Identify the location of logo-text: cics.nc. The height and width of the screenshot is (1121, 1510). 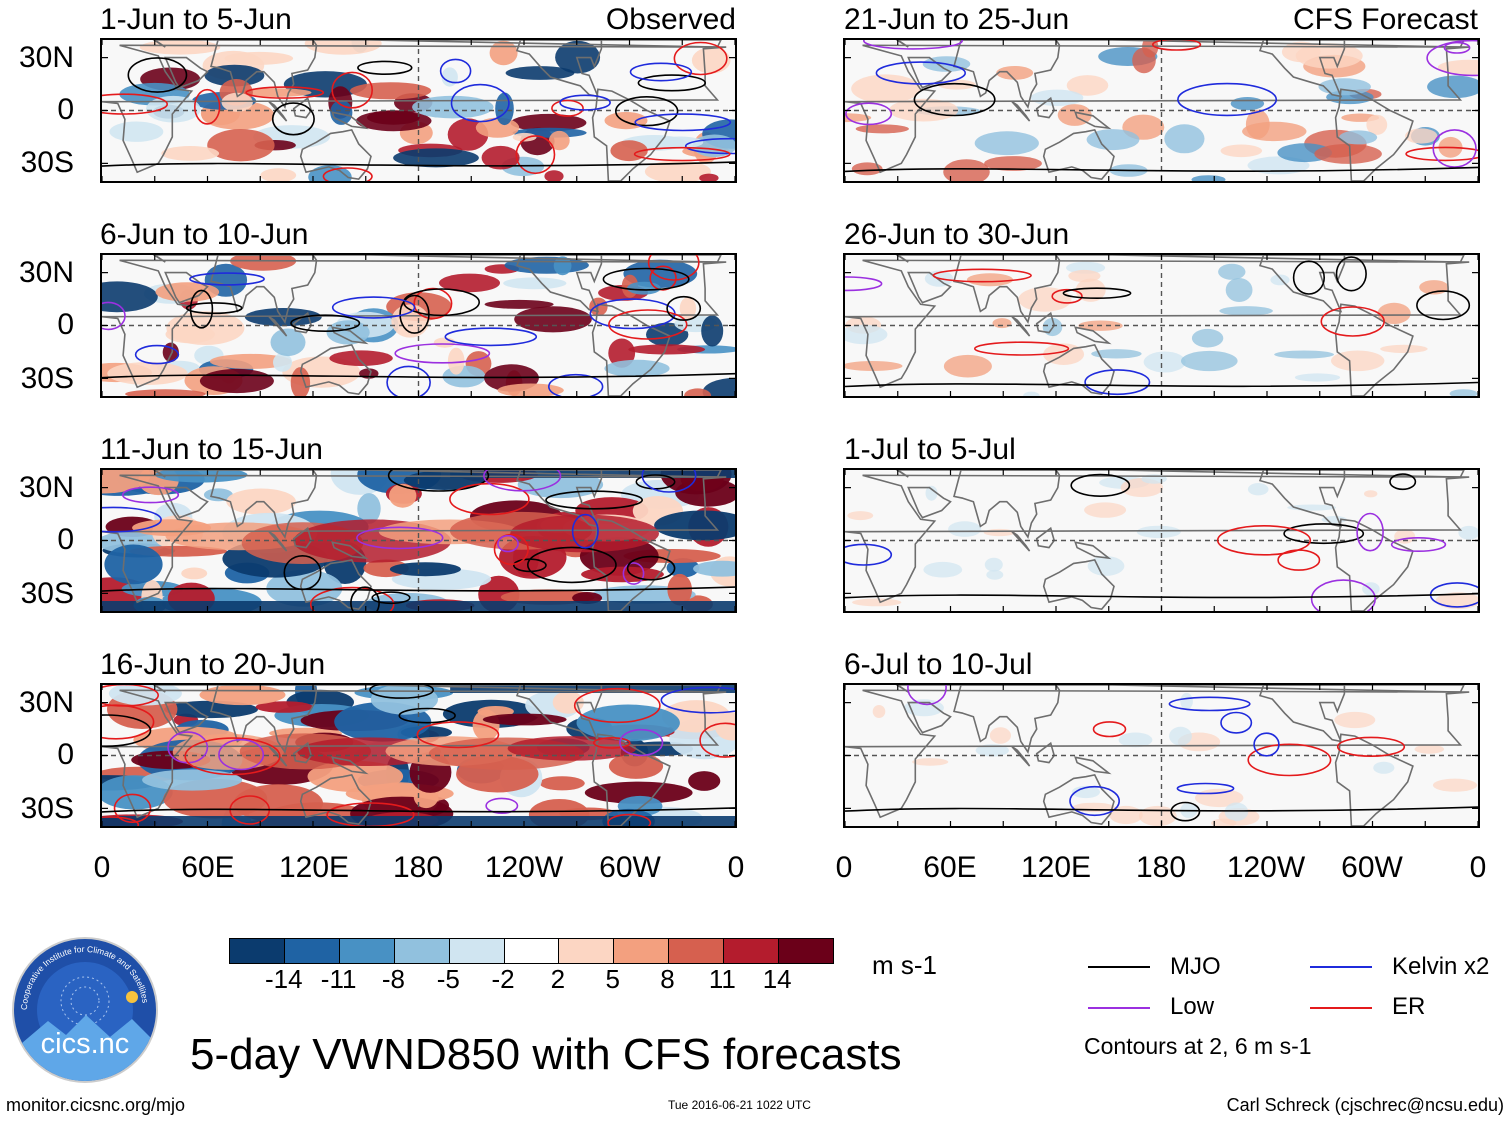
(85, 1044).